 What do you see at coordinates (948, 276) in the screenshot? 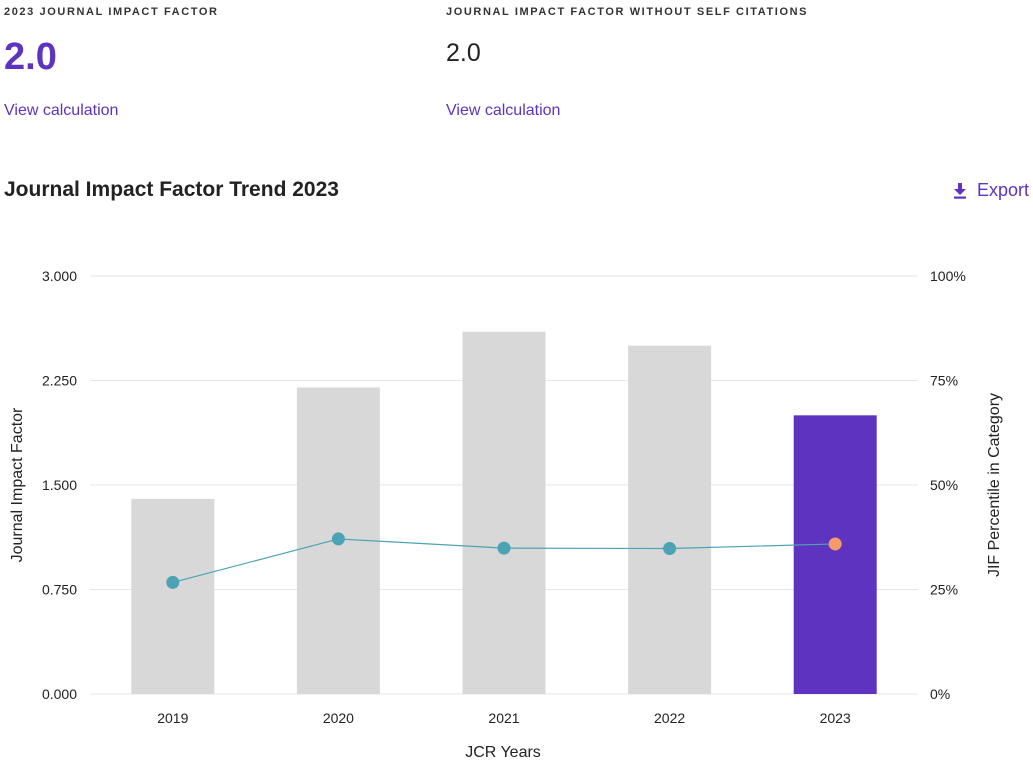
I see `y2-tick-label: 100%` at bounding box center [948, 276].